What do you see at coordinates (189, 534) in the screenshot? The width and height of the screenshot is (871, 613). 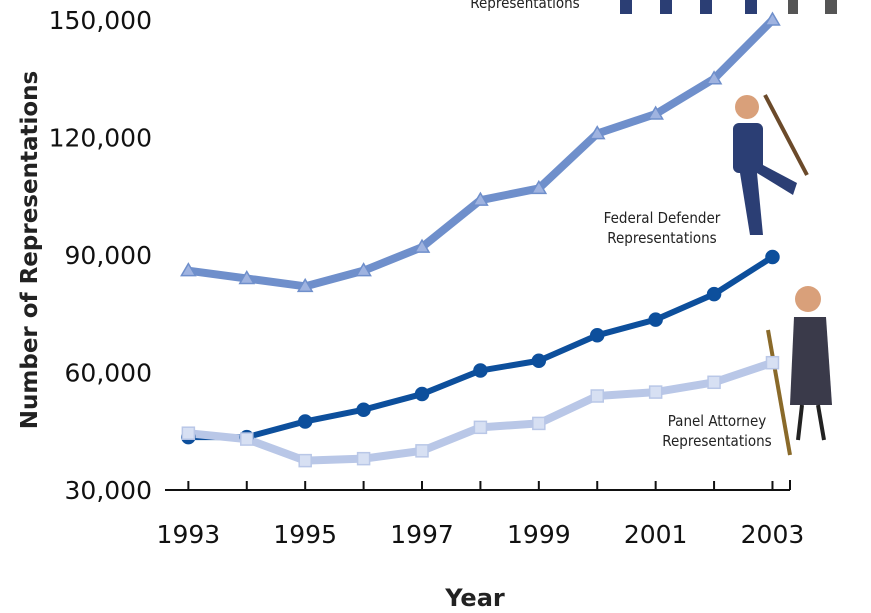 I see `x-tick-label: 1993` at bounding box center [189, 534].